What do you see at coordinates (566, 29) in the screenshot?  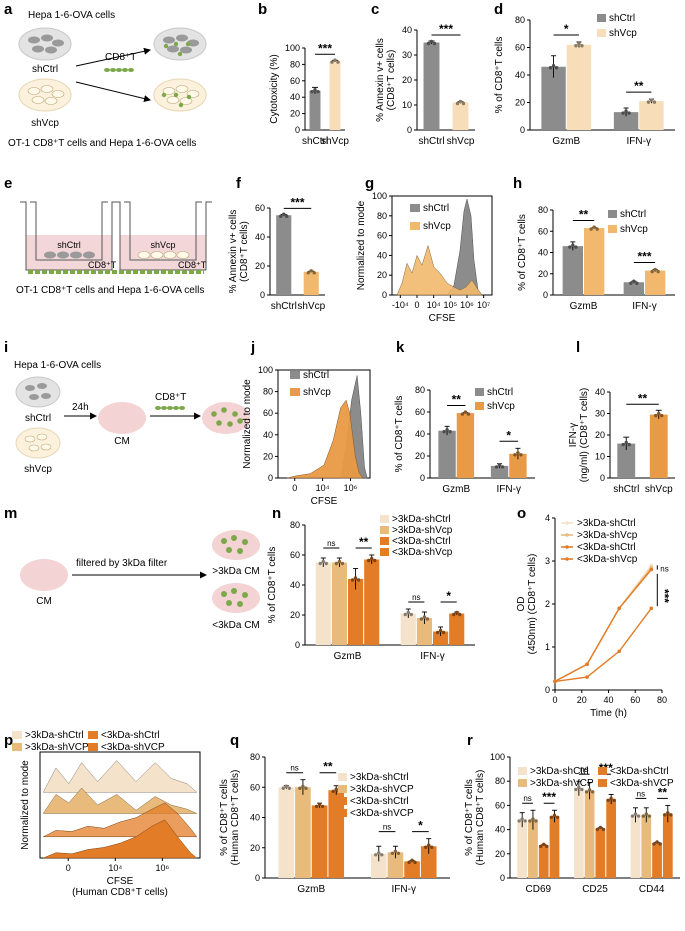 I see `significance-label: *` at bounding box center [566, 29].